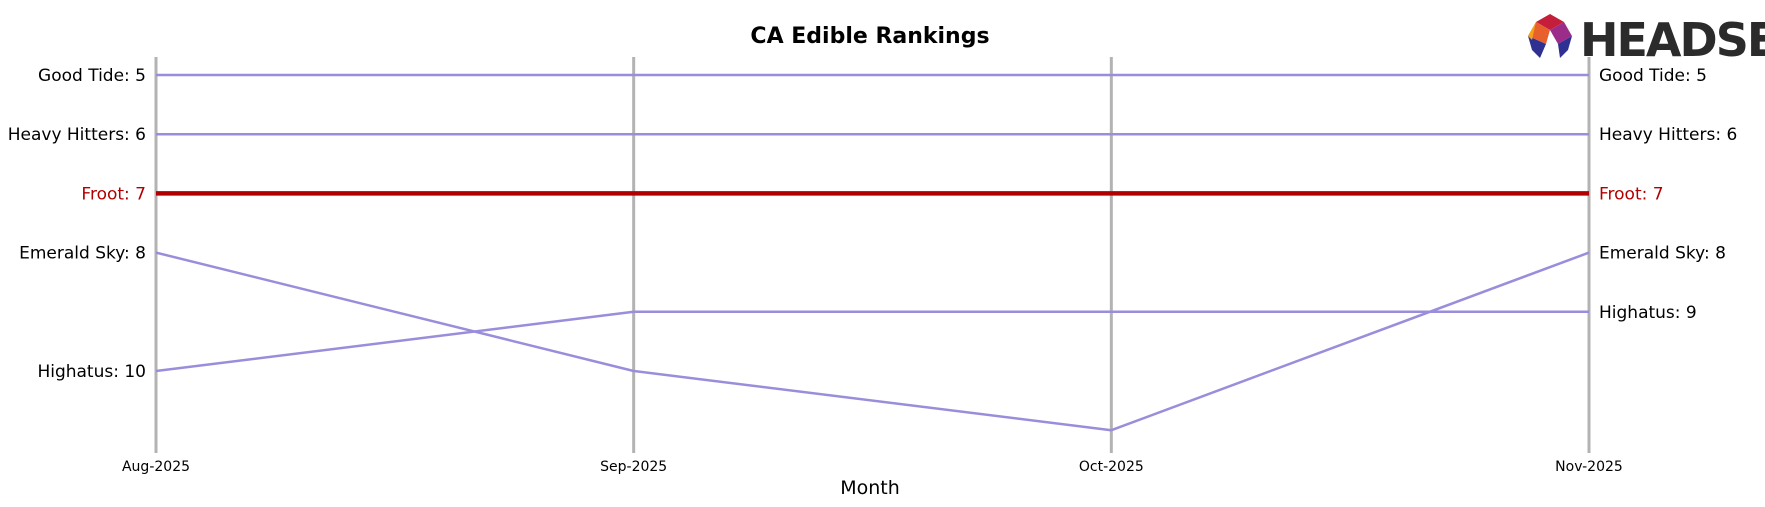 The height and width of the screenshot is (507, 1765). I want to click on end-label-highatus: Highatus: 9, so click(1648, 313).